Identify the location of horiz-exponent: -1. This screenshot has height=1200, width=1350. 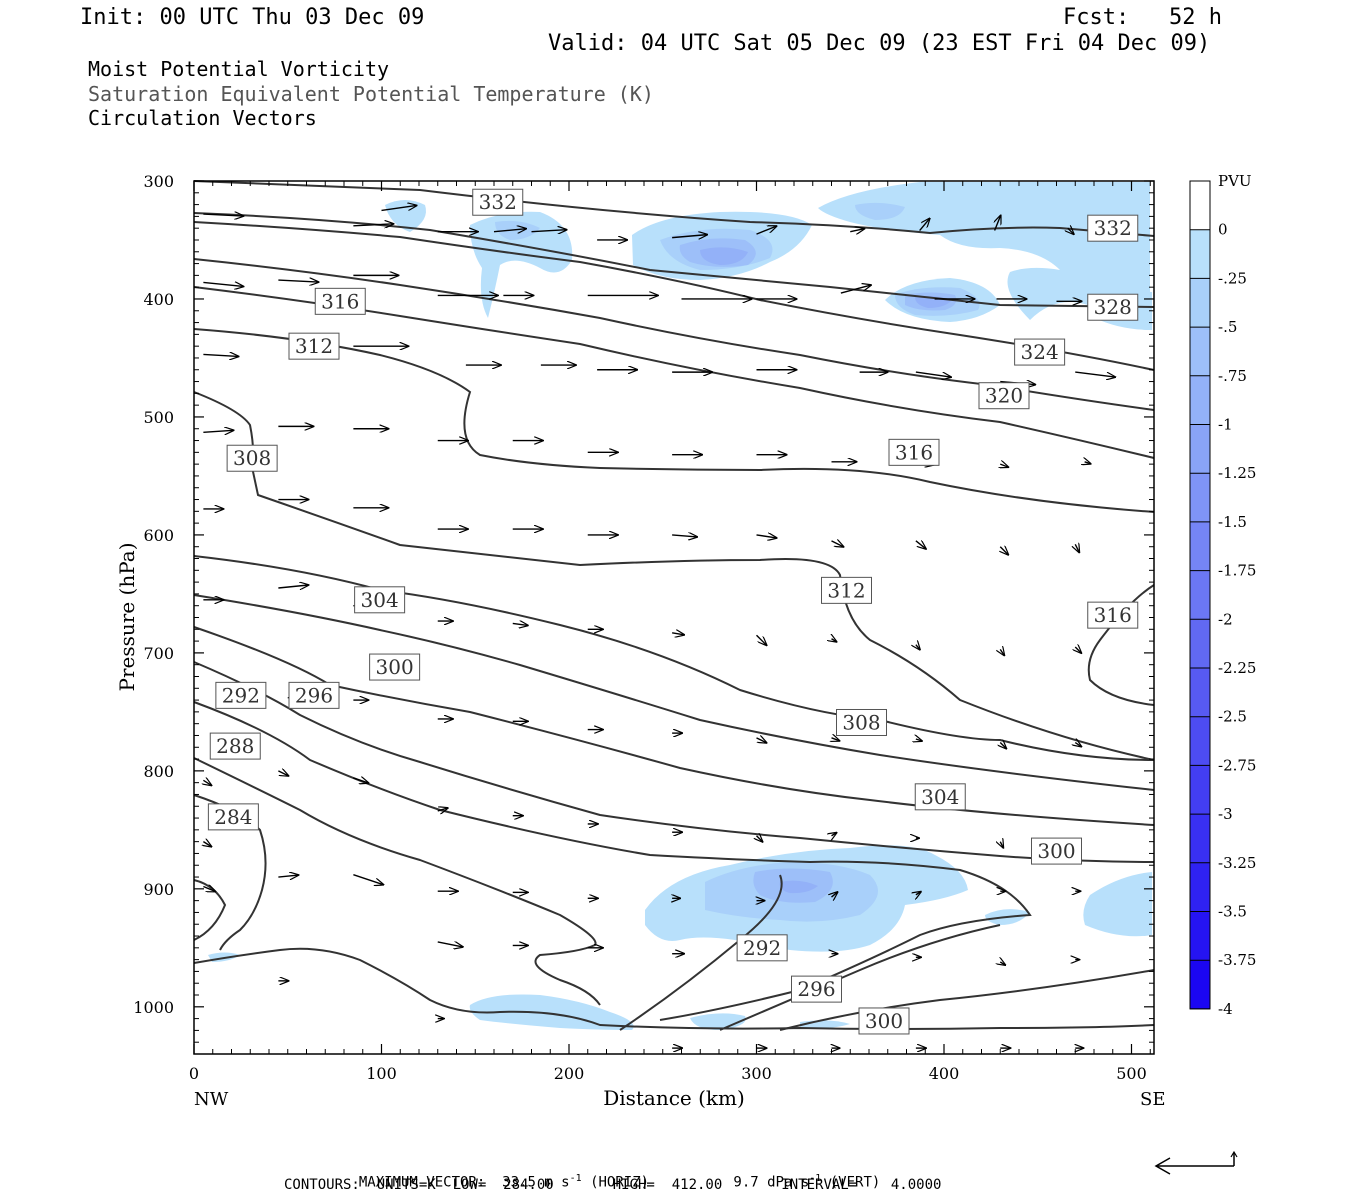
(575, 1178).